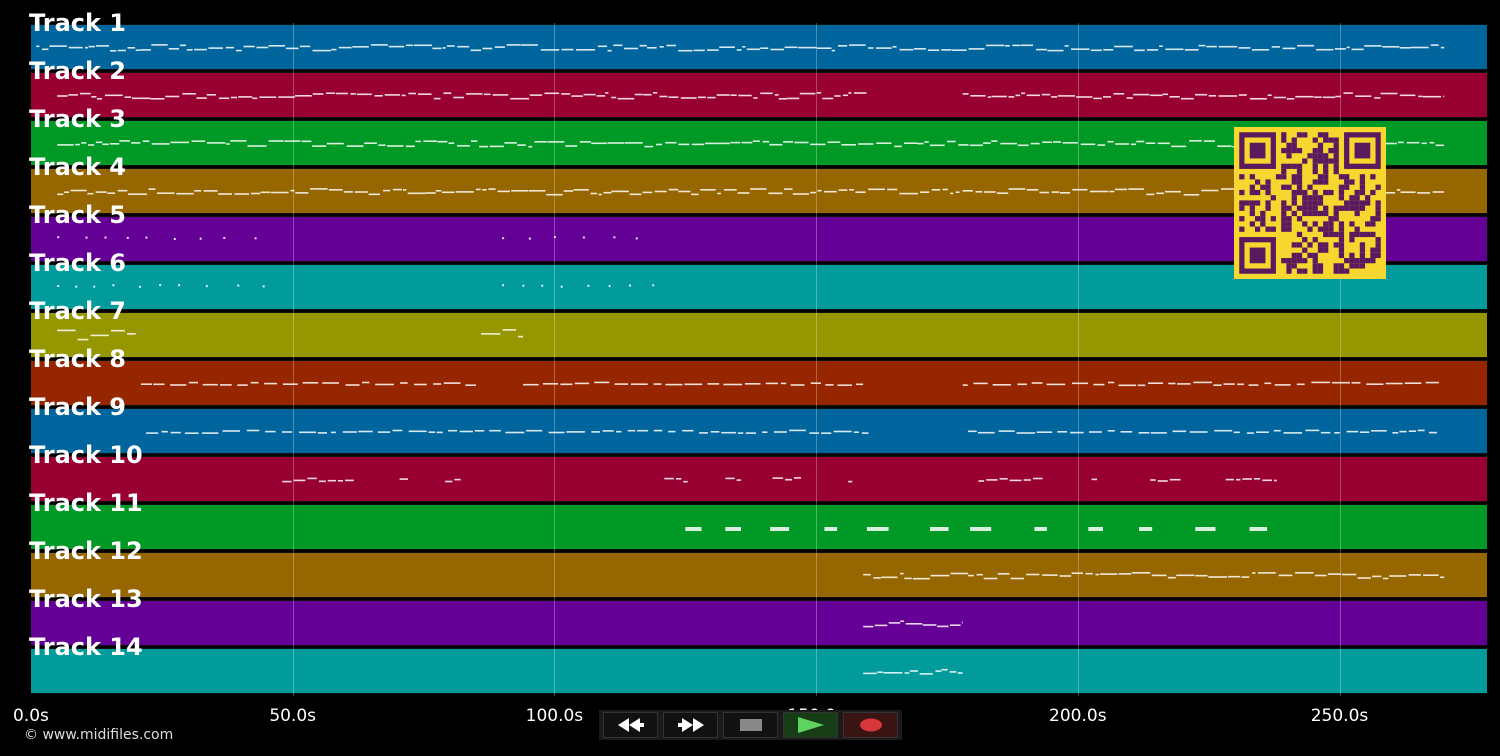 Image resolution: width=1500 pixels, height=756 pixels. I want to click on play-button, so click(810, 725).